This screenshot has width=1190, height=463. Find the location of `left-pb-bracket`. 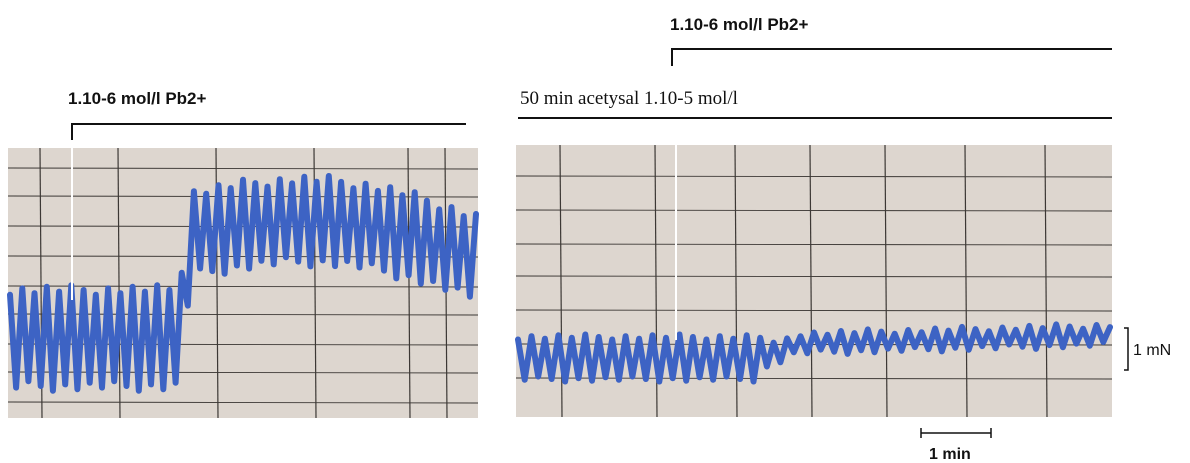

left-pb-bracket is located at coordinates (268, 131).